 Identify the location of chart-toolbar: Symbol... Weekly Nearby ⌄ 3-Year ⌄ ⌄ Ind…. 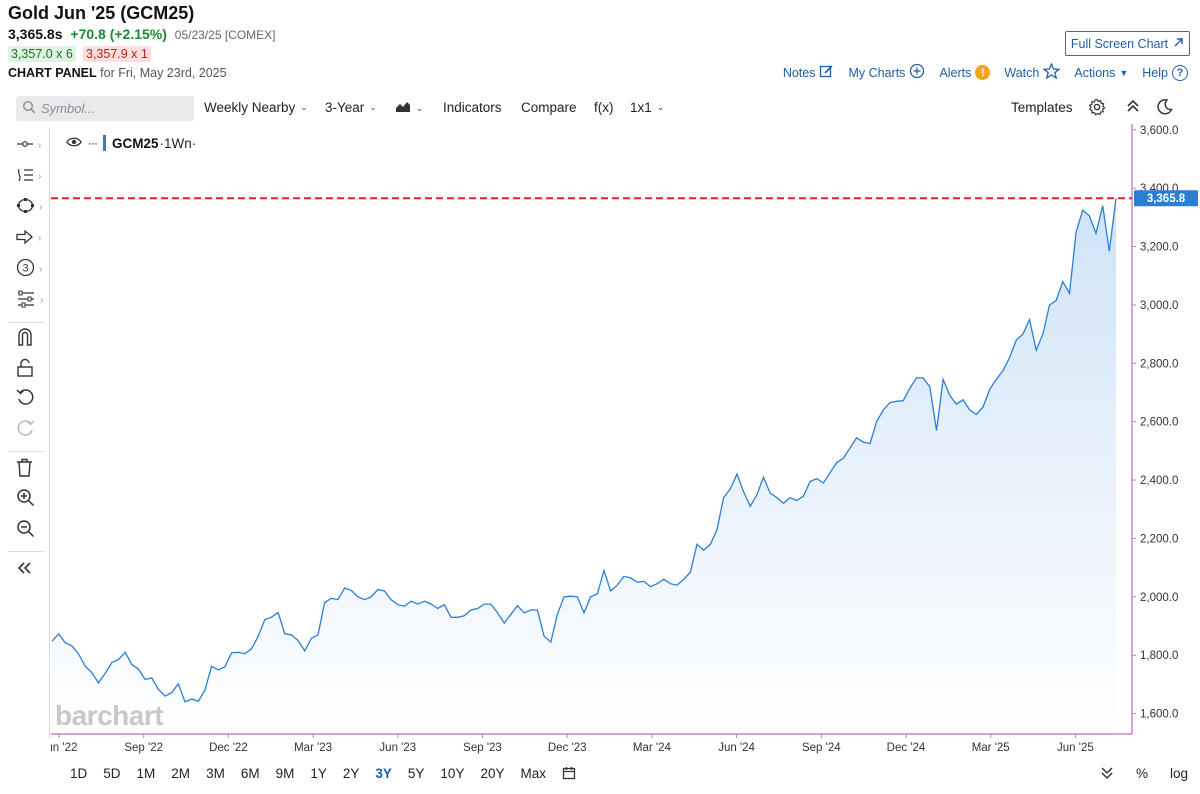
(600, 108).